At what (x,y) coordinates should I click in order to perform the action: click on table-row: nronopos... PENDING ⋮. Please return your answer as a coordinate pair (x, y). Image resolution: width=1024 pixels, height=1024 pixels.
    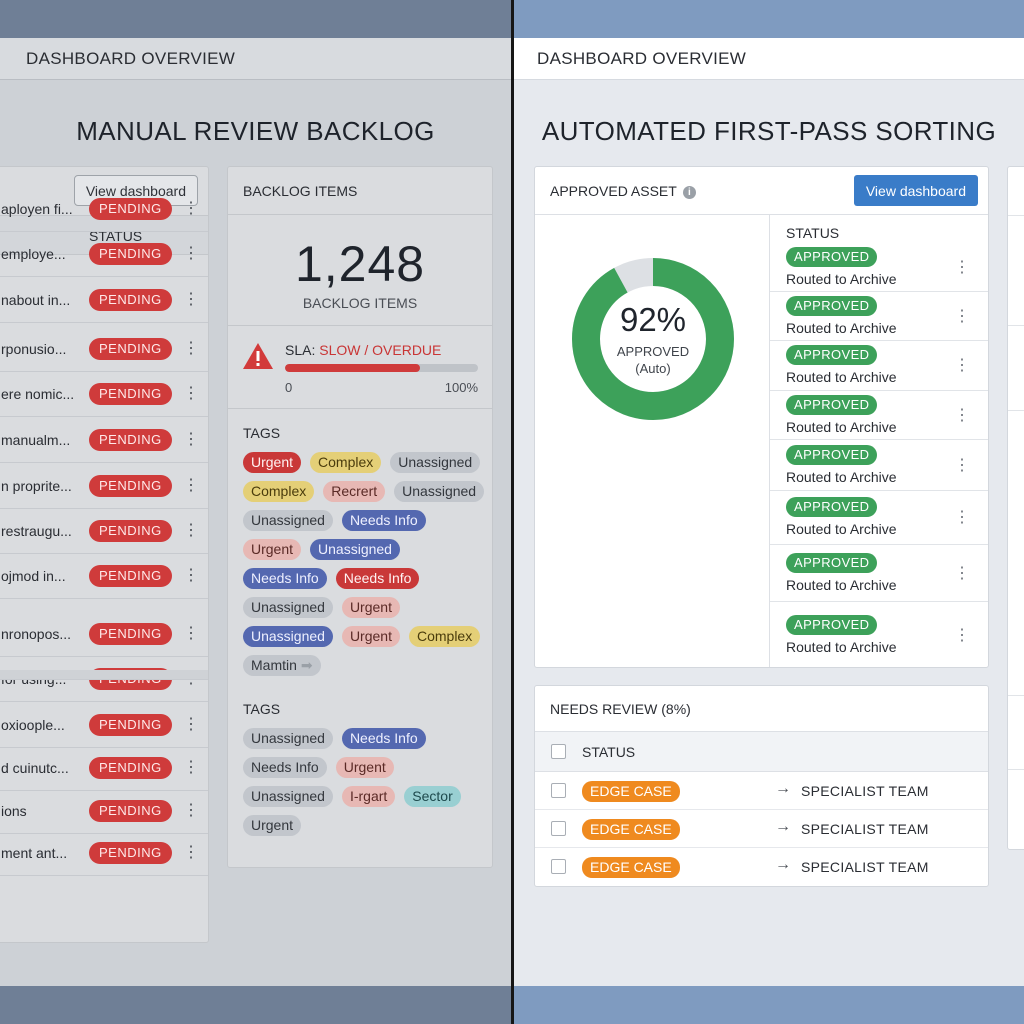
    Looking at the image, I should click on (104, 634).